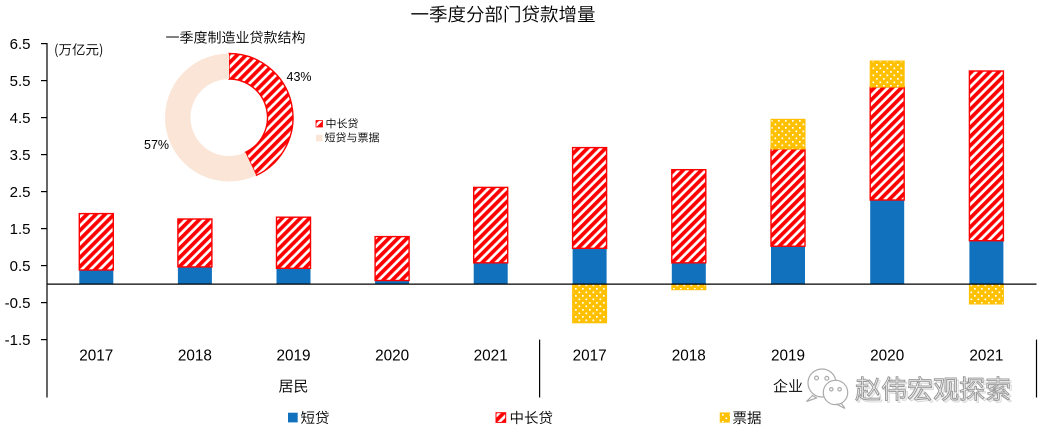  Describe the element at coordinates (18, 340) in the screenshot. I see `svg-text: -1.5` at that location.